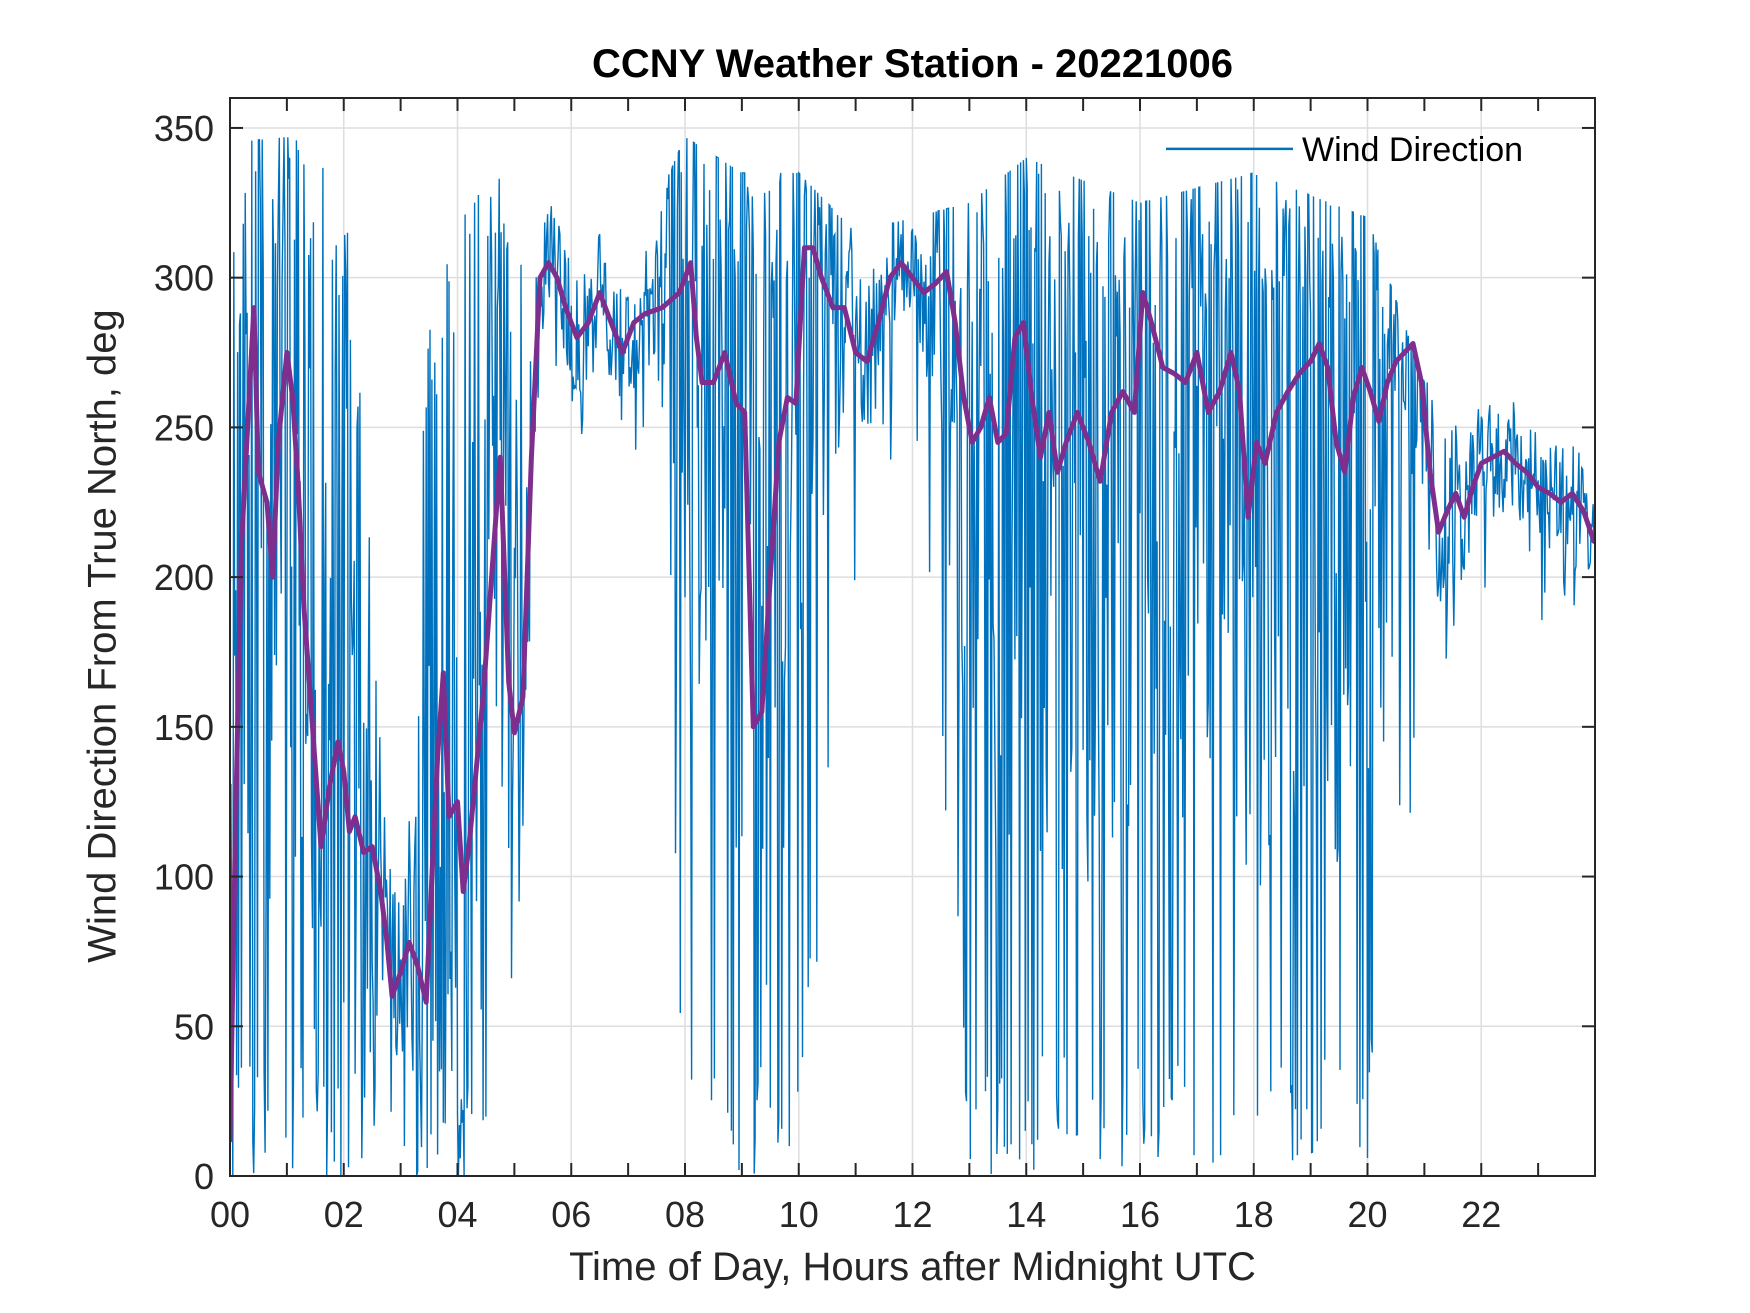  Describe the element at coordinates (184, 278) in the screenshot. I see `y-tick-label: 300` at that location.